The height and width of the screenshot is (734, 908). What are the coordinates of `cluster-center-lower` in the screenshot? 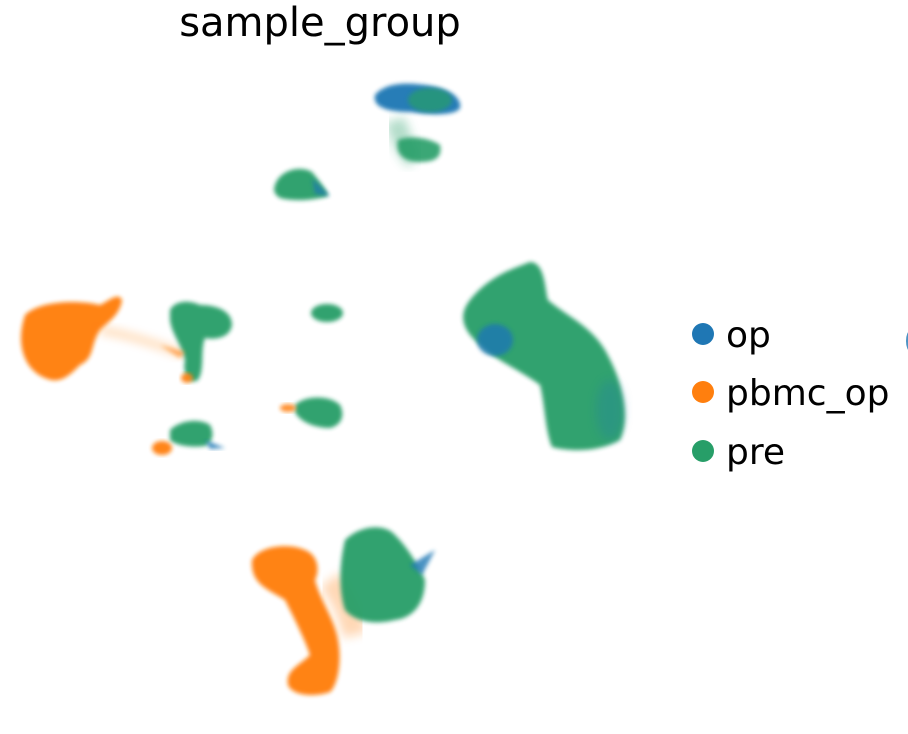 It's located at (319, 412).